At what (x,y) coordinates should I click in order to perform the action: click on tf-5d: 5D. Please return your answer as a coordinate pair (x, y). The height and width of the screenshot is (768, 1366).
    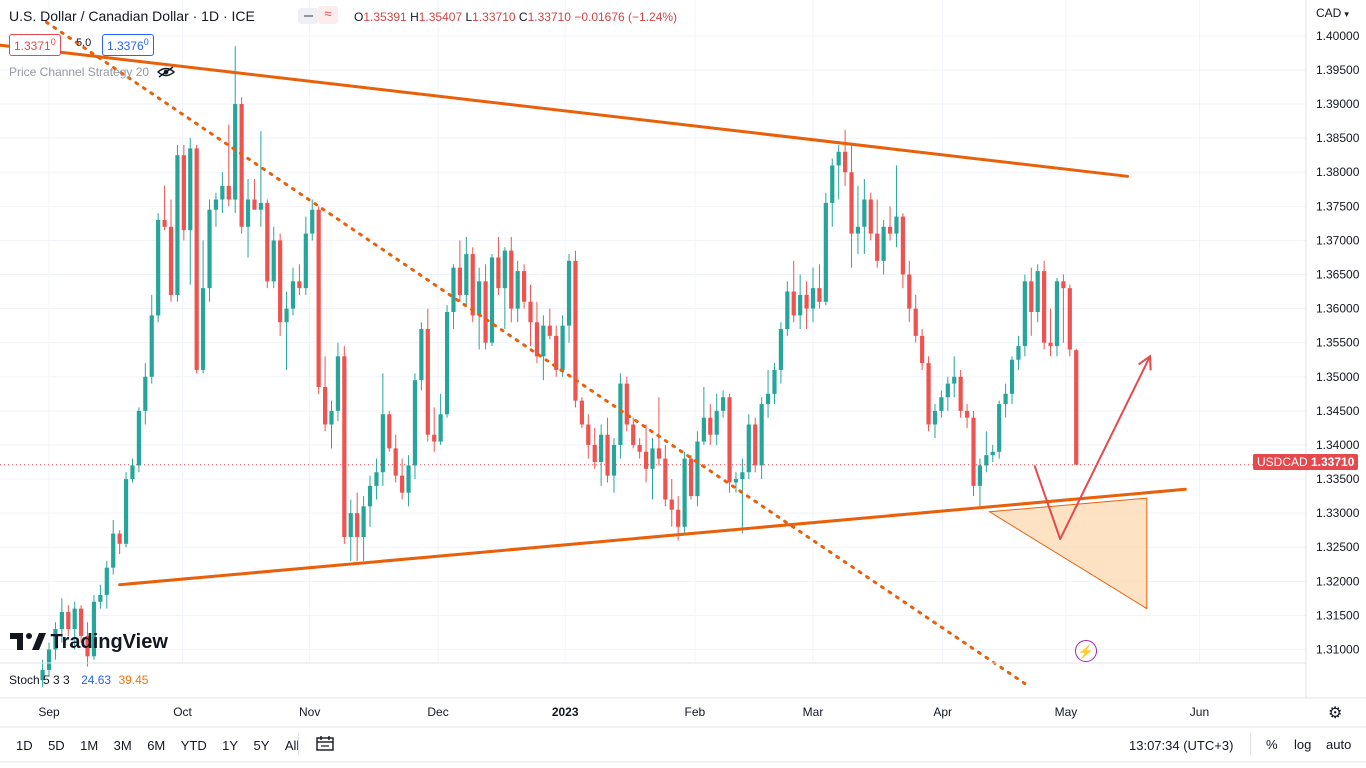
    Looking at the image, I should click on (56, 745).